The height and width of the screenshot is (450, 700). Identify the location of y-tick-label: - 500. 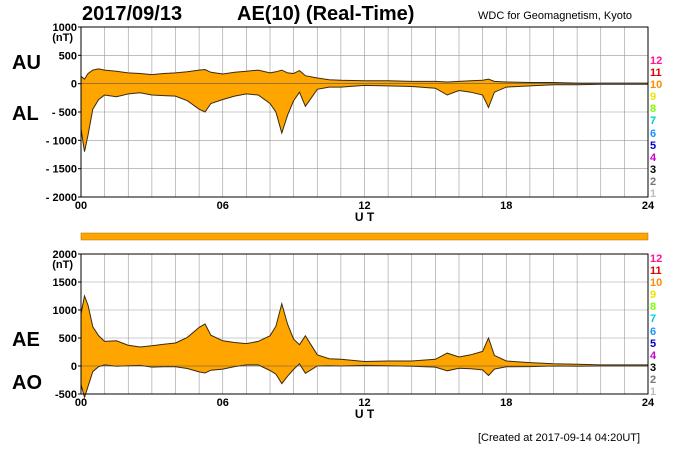
(64, 113).